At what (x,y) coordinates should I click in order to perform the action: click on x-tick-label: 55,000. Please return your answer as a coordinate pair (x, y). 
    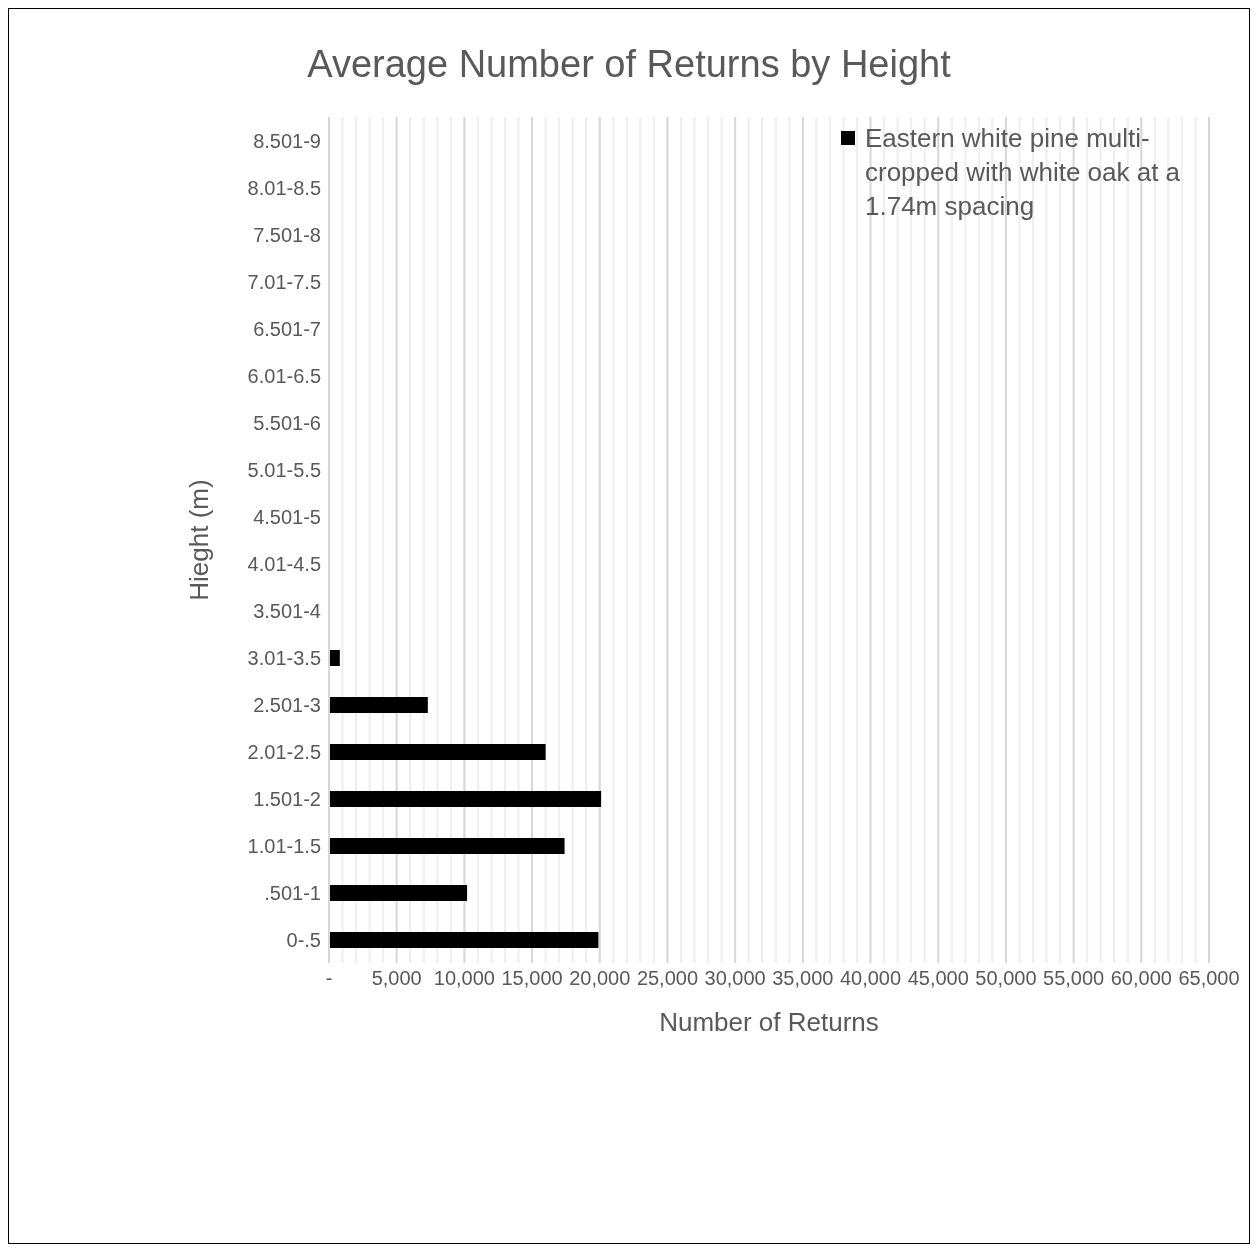
    Looking at the image, I should click on (1074, 978).